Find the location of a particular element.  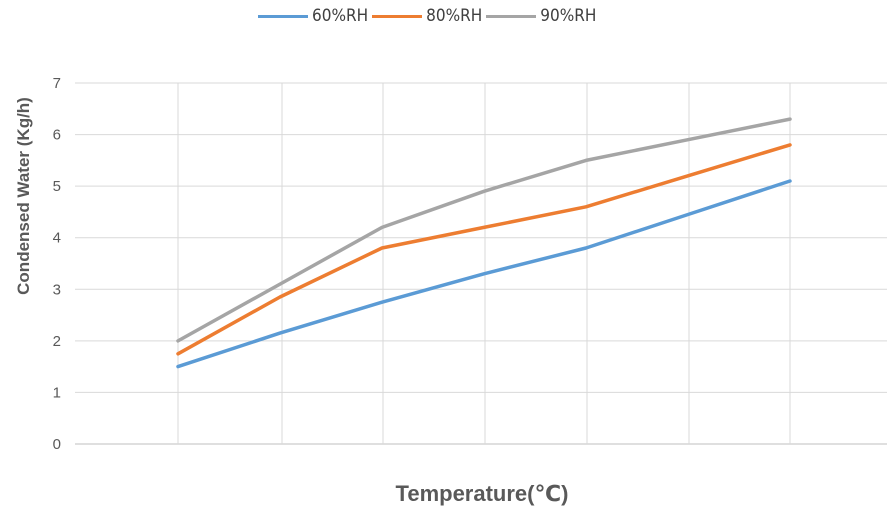

legend-label-80rh: 80%RH is located at coordinates (454, 16).